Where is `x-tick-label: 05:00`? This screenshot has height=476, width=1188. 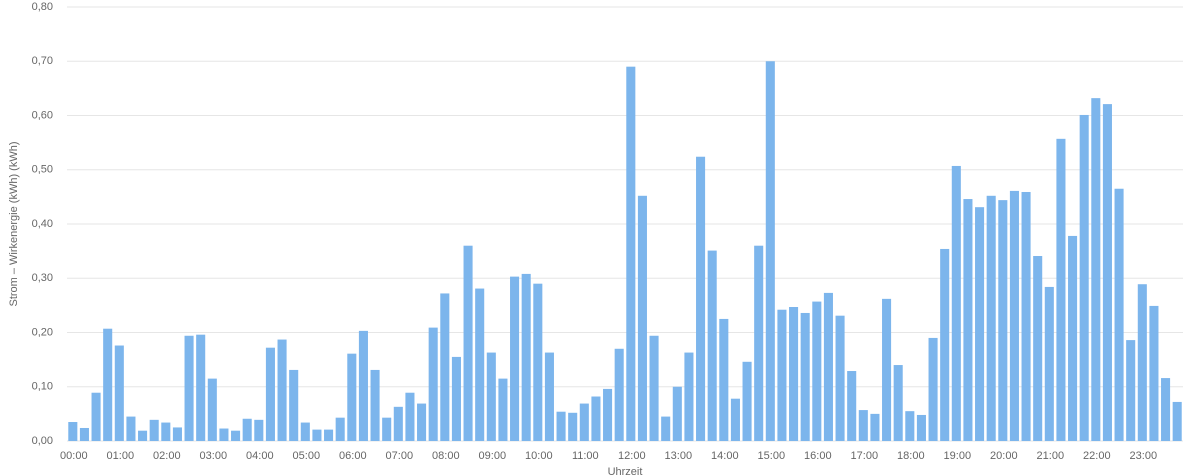 x-tick-label: 05:00 is located at coordinates (307, 456).